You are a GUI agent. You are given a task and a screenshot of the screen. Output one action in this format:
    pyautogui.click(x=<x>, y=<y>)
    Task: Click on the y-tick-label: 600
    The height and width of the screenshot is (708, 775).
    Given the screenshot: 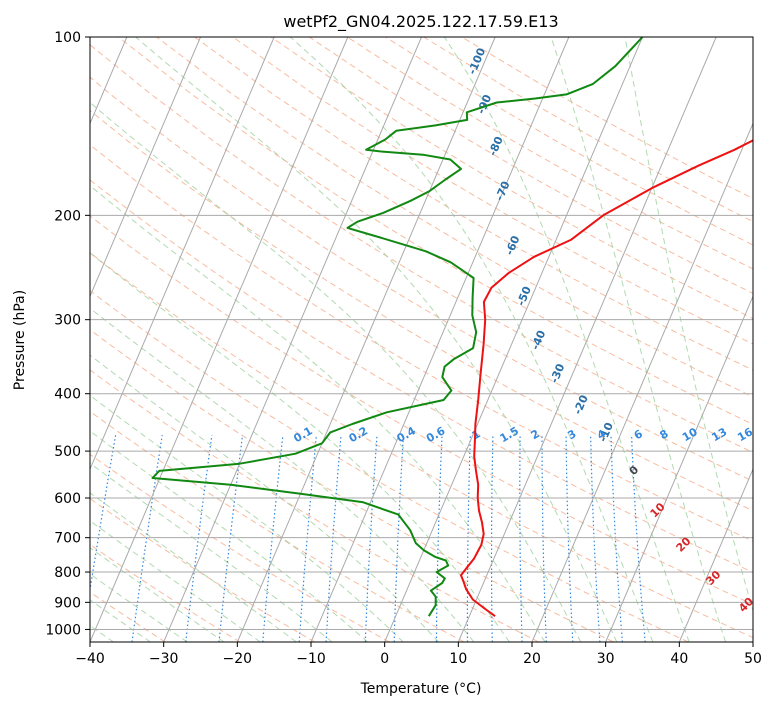 What is the action you would take?
    pyautogui.click(x=67, y=499)
    